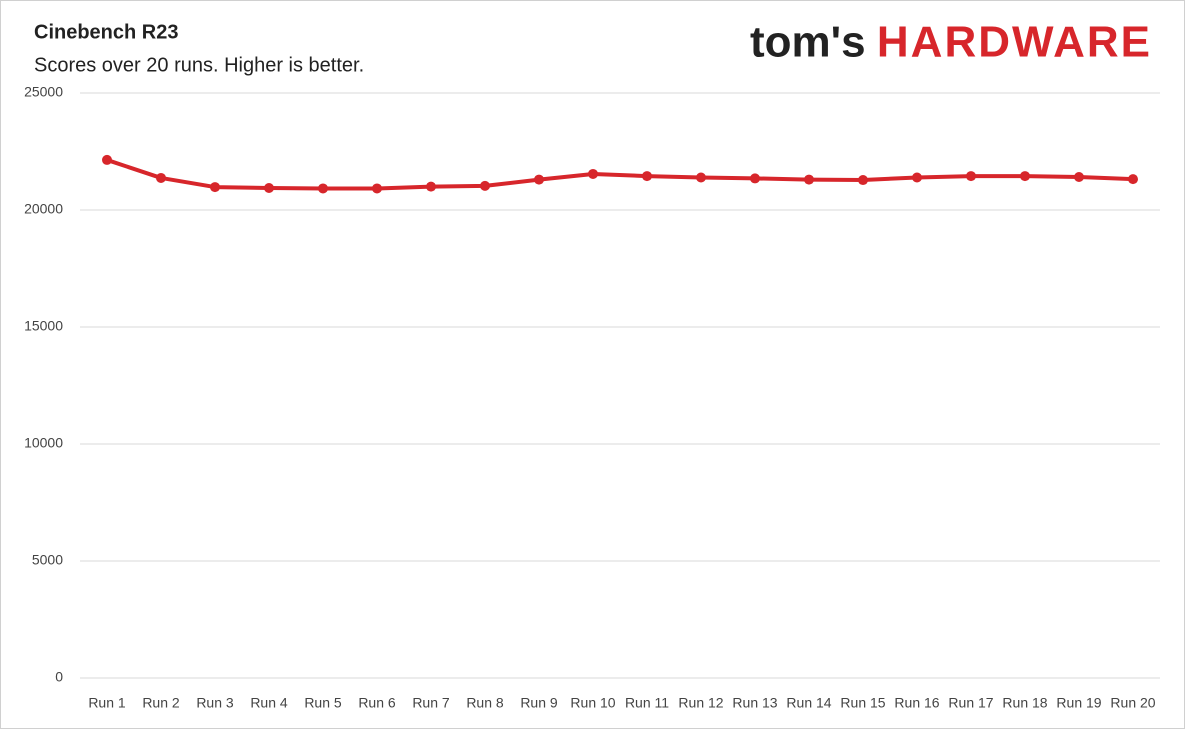 This screenshot has height=729, width=1185. What do you see at coordinates (700, 703) in the screenshot?
I see `x-tick-label: Run 12` at bounding box center [700, 703].